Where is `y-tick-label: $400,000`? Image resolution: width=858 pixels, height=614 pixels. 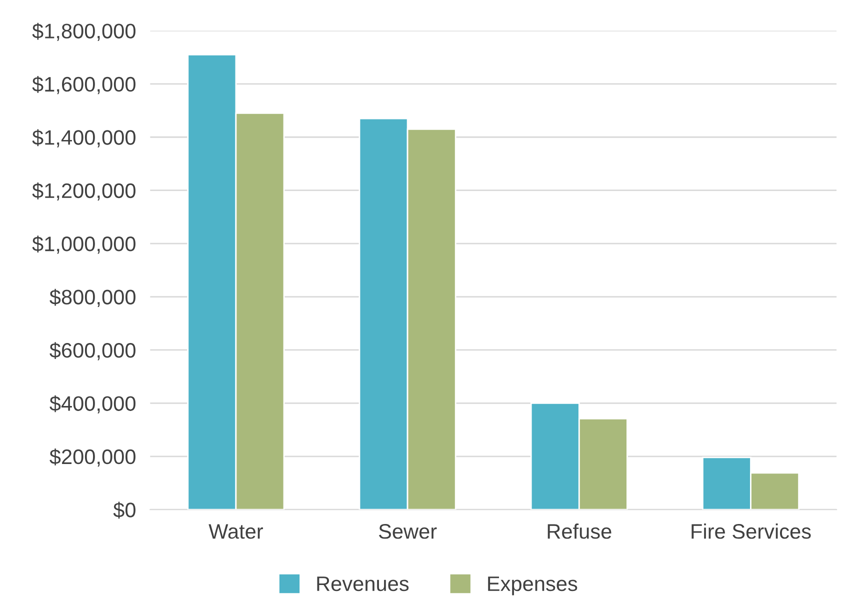
y-tick-label: $400,000 is located at coordinates (93, 404).